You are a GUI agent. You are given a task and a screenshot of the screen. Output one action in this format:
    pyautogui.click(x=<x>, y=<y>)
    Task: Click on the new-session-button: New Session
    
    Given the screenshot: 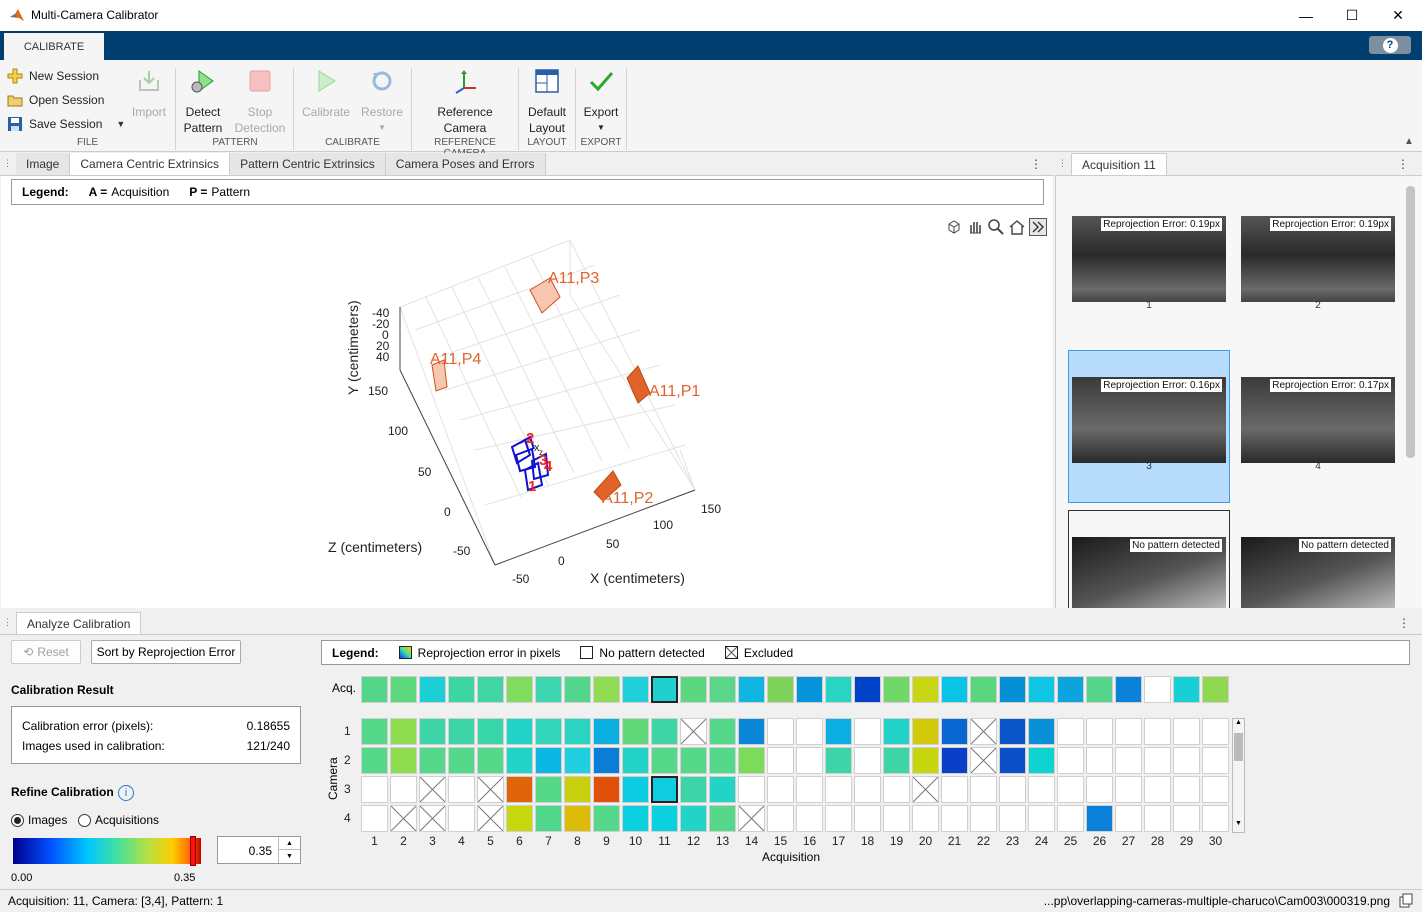 What is the action you would take?
    pyautogui.click(x=53, y=76)
    